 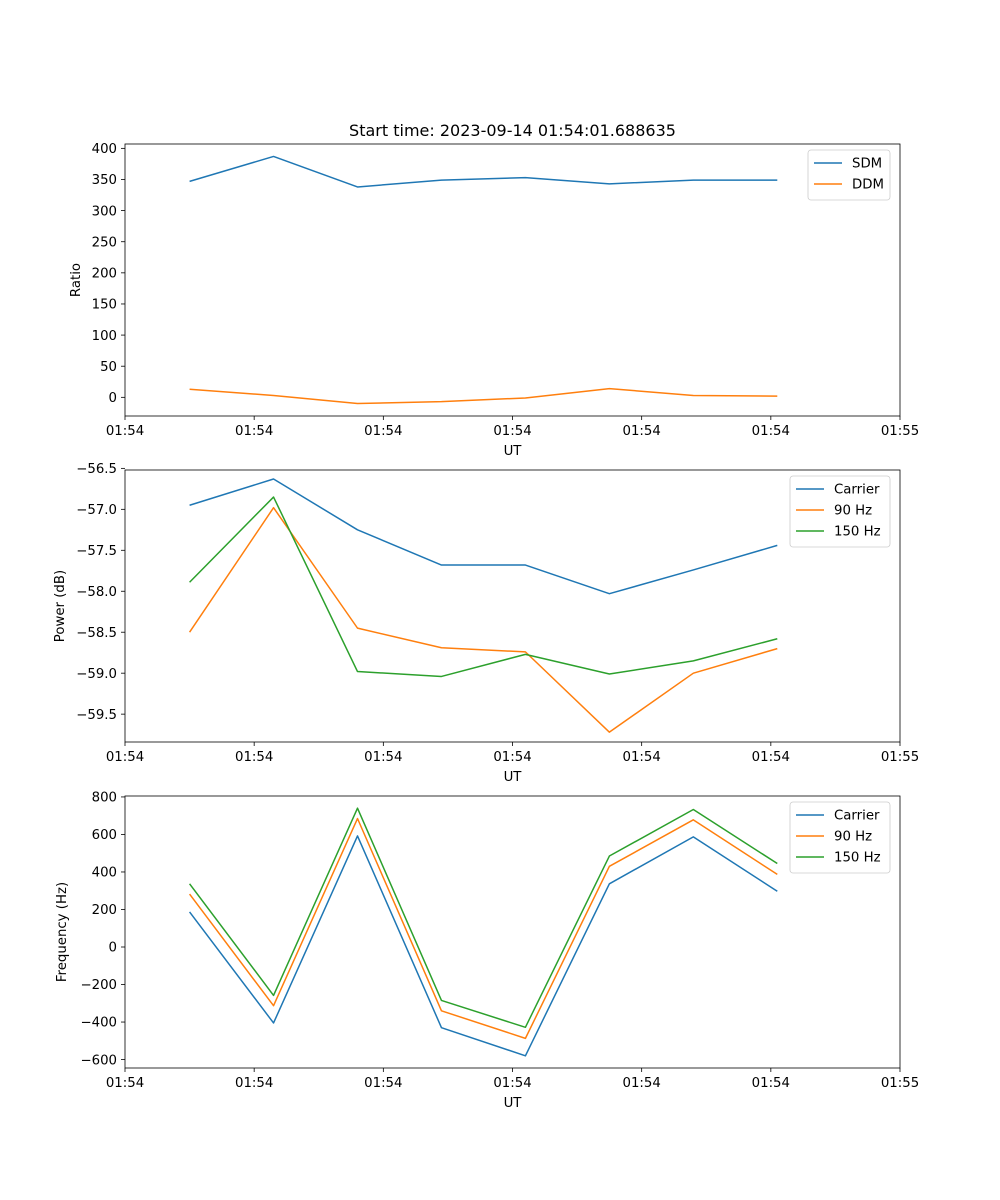 I want to click on series-line-ddm, so click(x=483, y=396).